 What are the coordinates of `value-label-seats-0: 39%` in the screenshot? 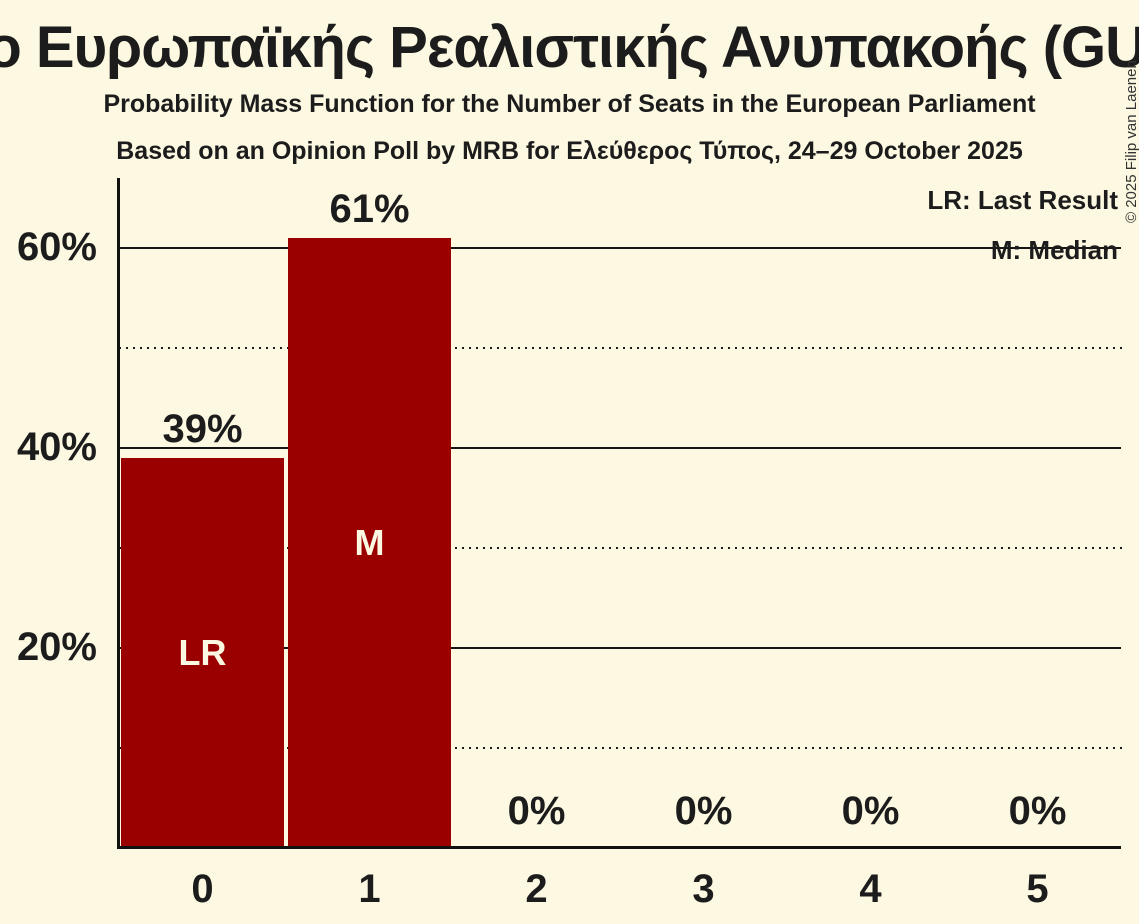 It's located at (202, 429).